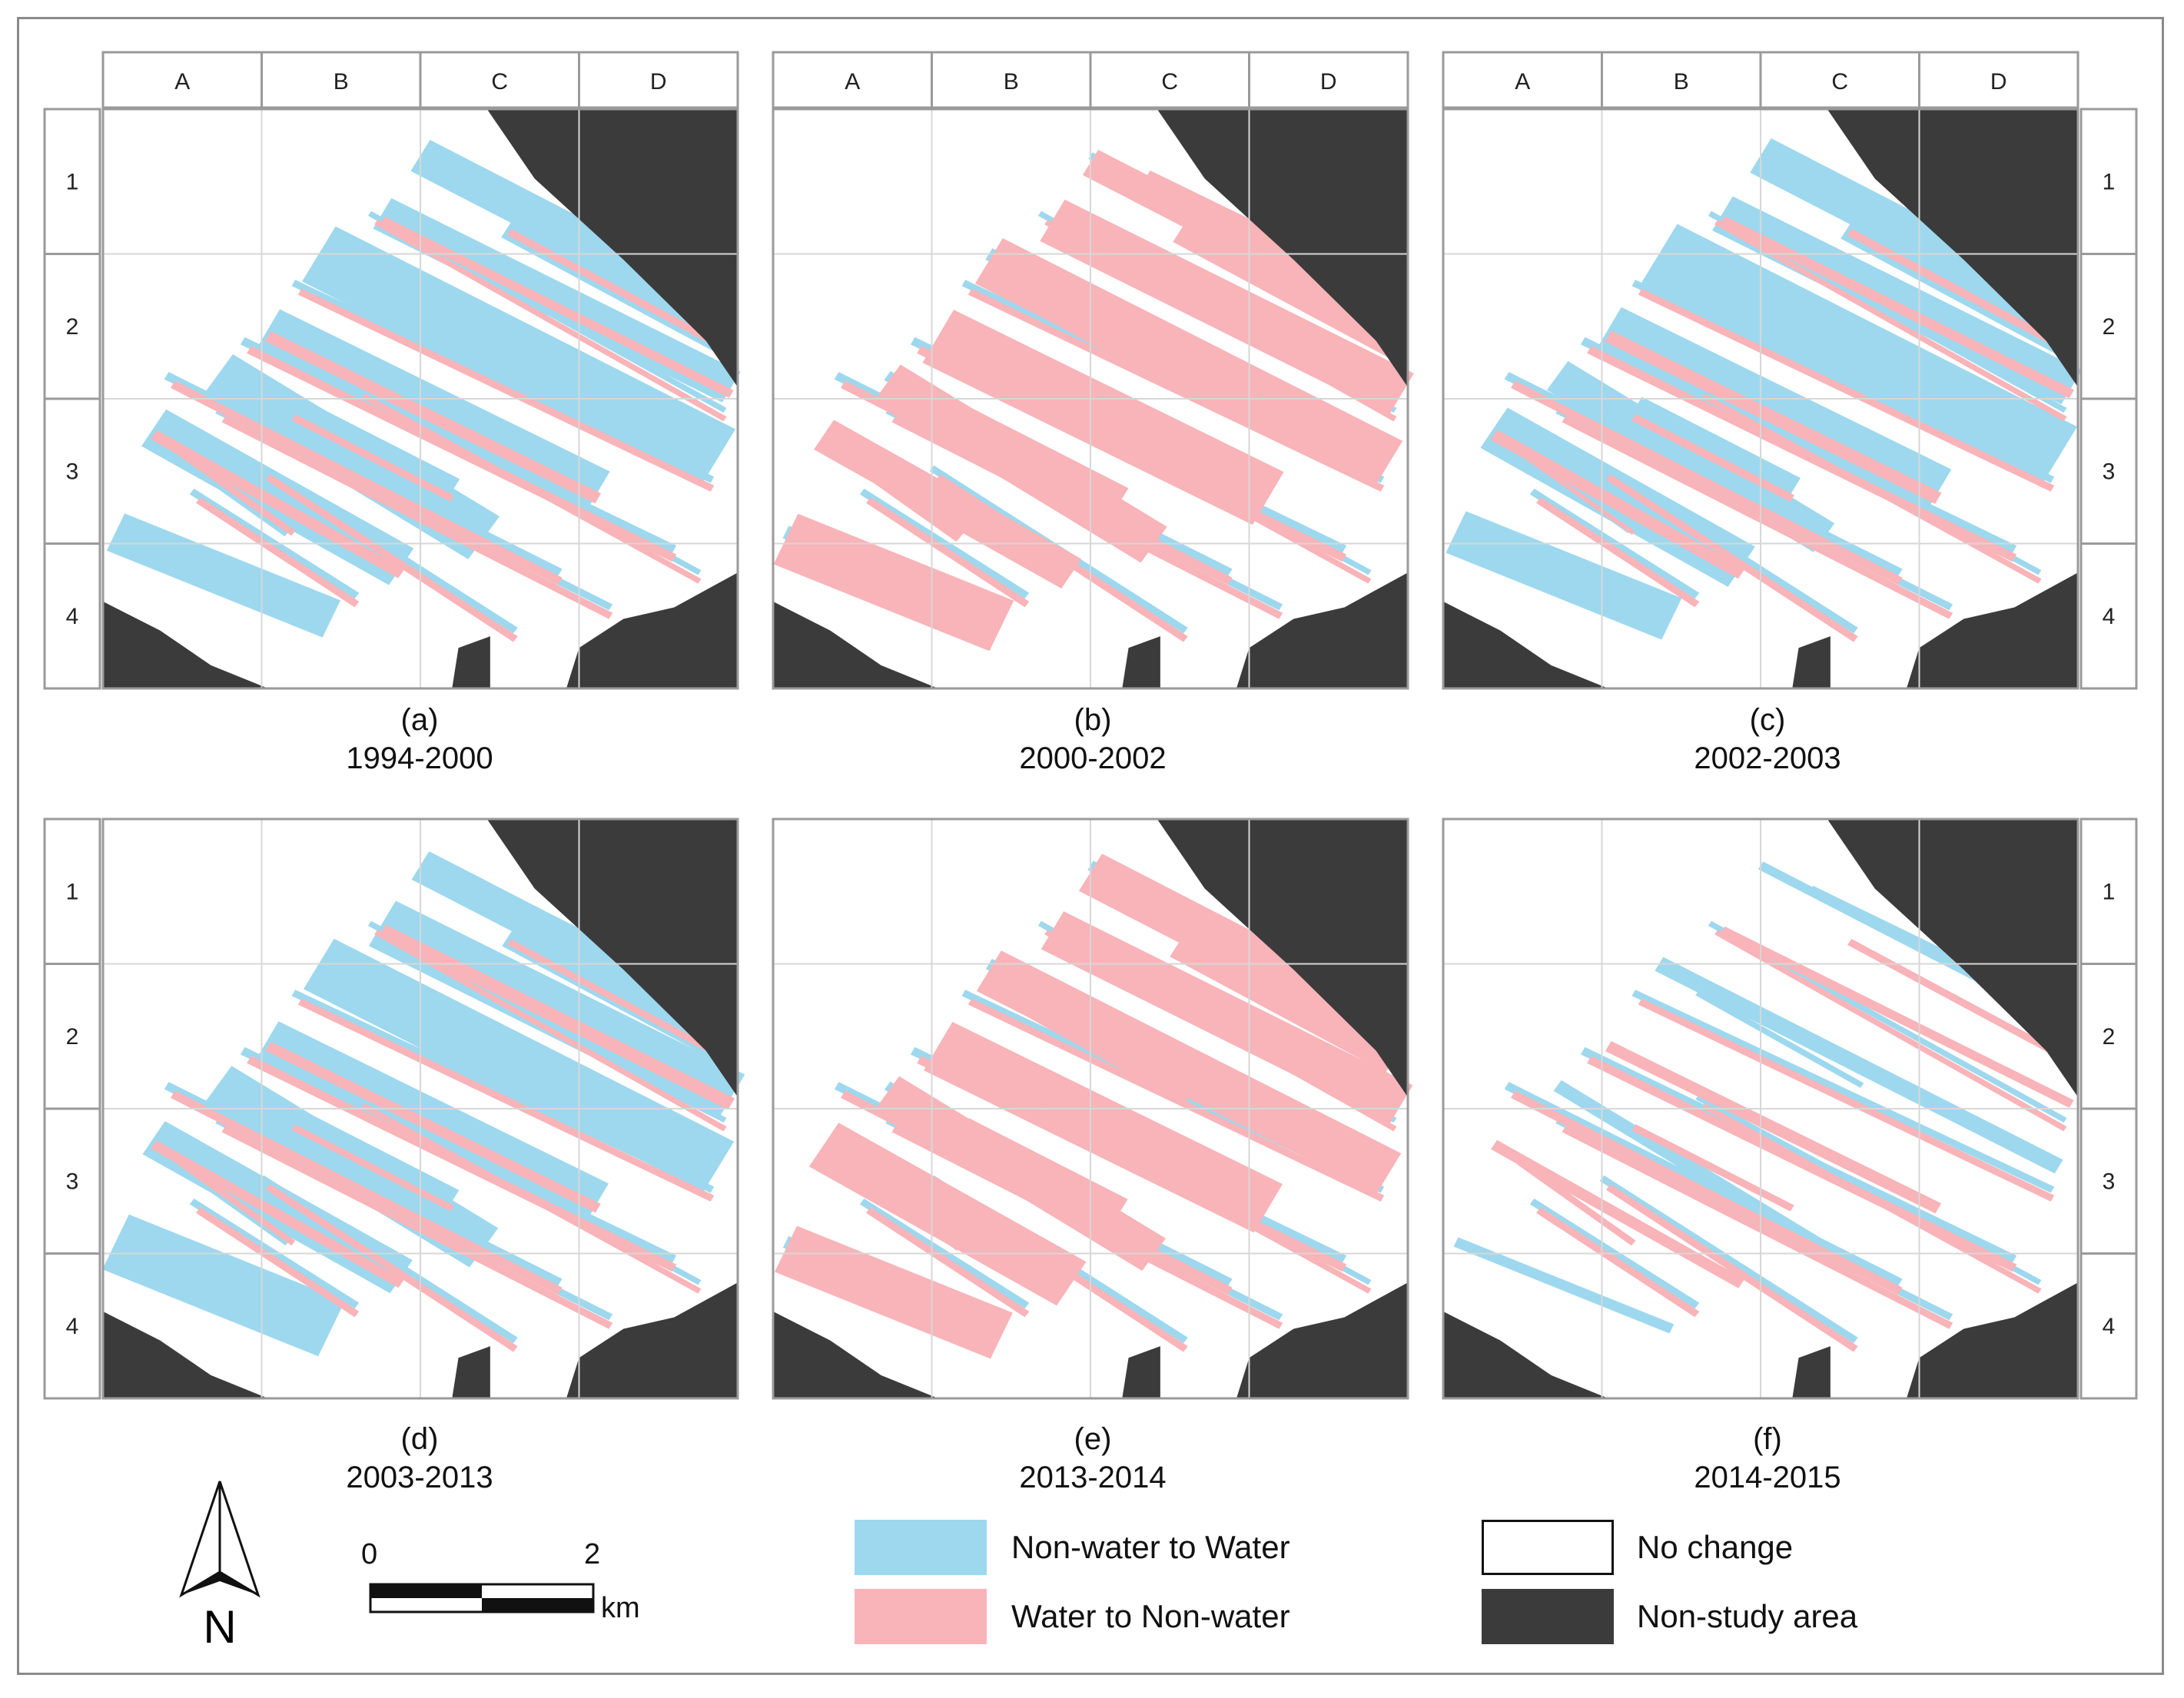  I want to click on legend-swatch-loss, so click(921, 1616).